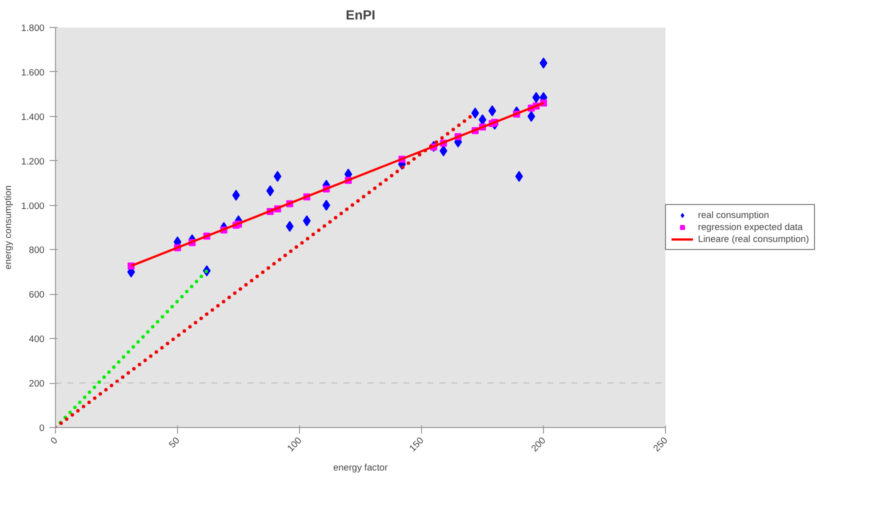  I want to click on y-tick-label: 0, so click(42, 428).